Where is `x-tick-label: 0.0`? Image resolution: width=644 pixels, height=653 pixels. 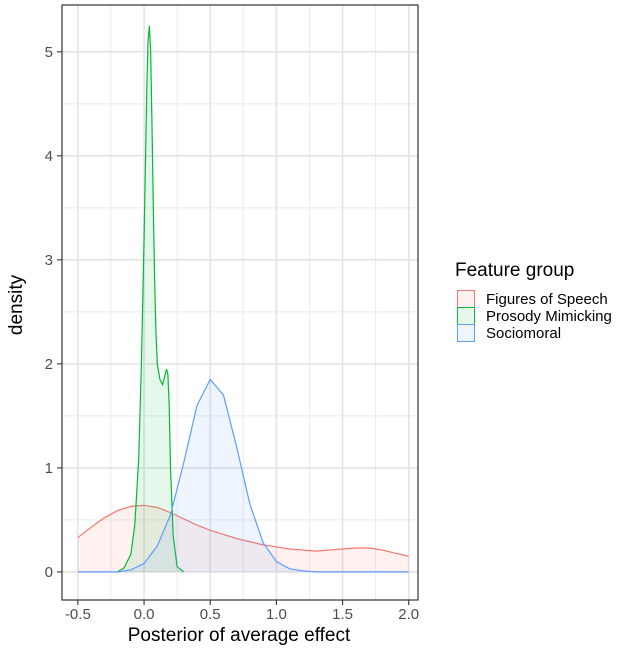
x-tick-label: 0.0 is located at coordinates (144, 614).